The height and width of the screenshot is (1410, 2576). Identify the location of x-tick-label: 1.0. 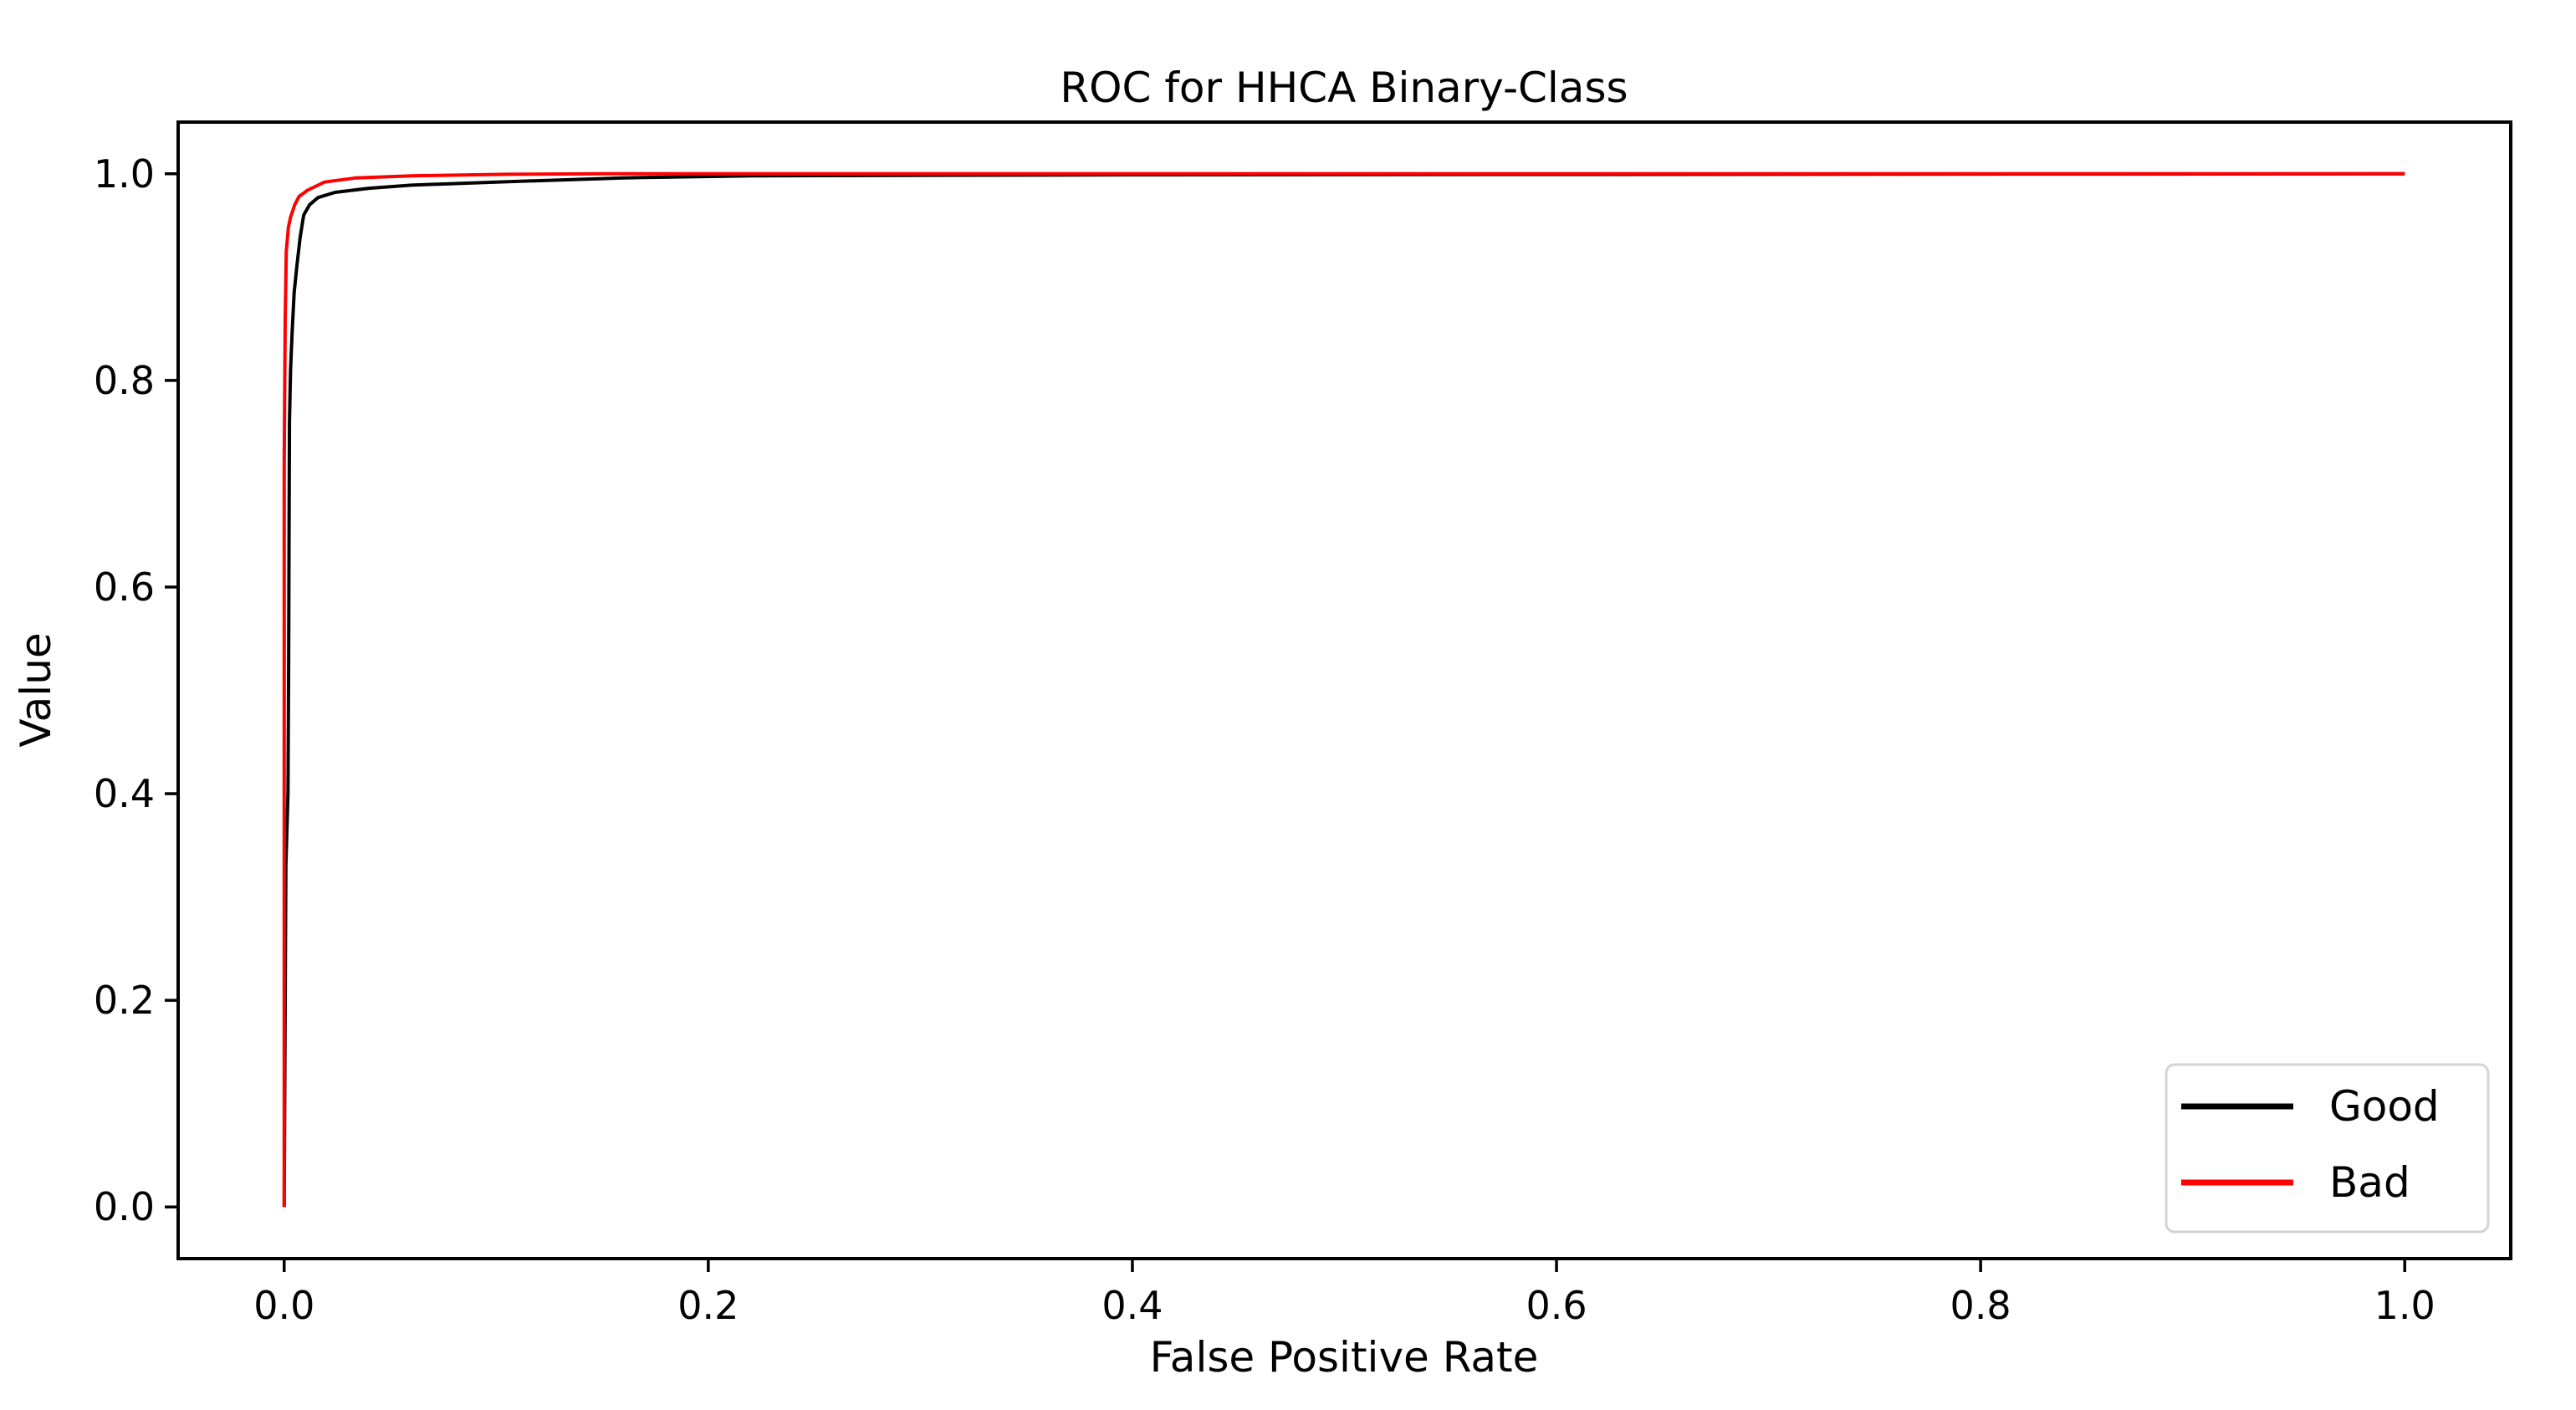
(2404, 1305).